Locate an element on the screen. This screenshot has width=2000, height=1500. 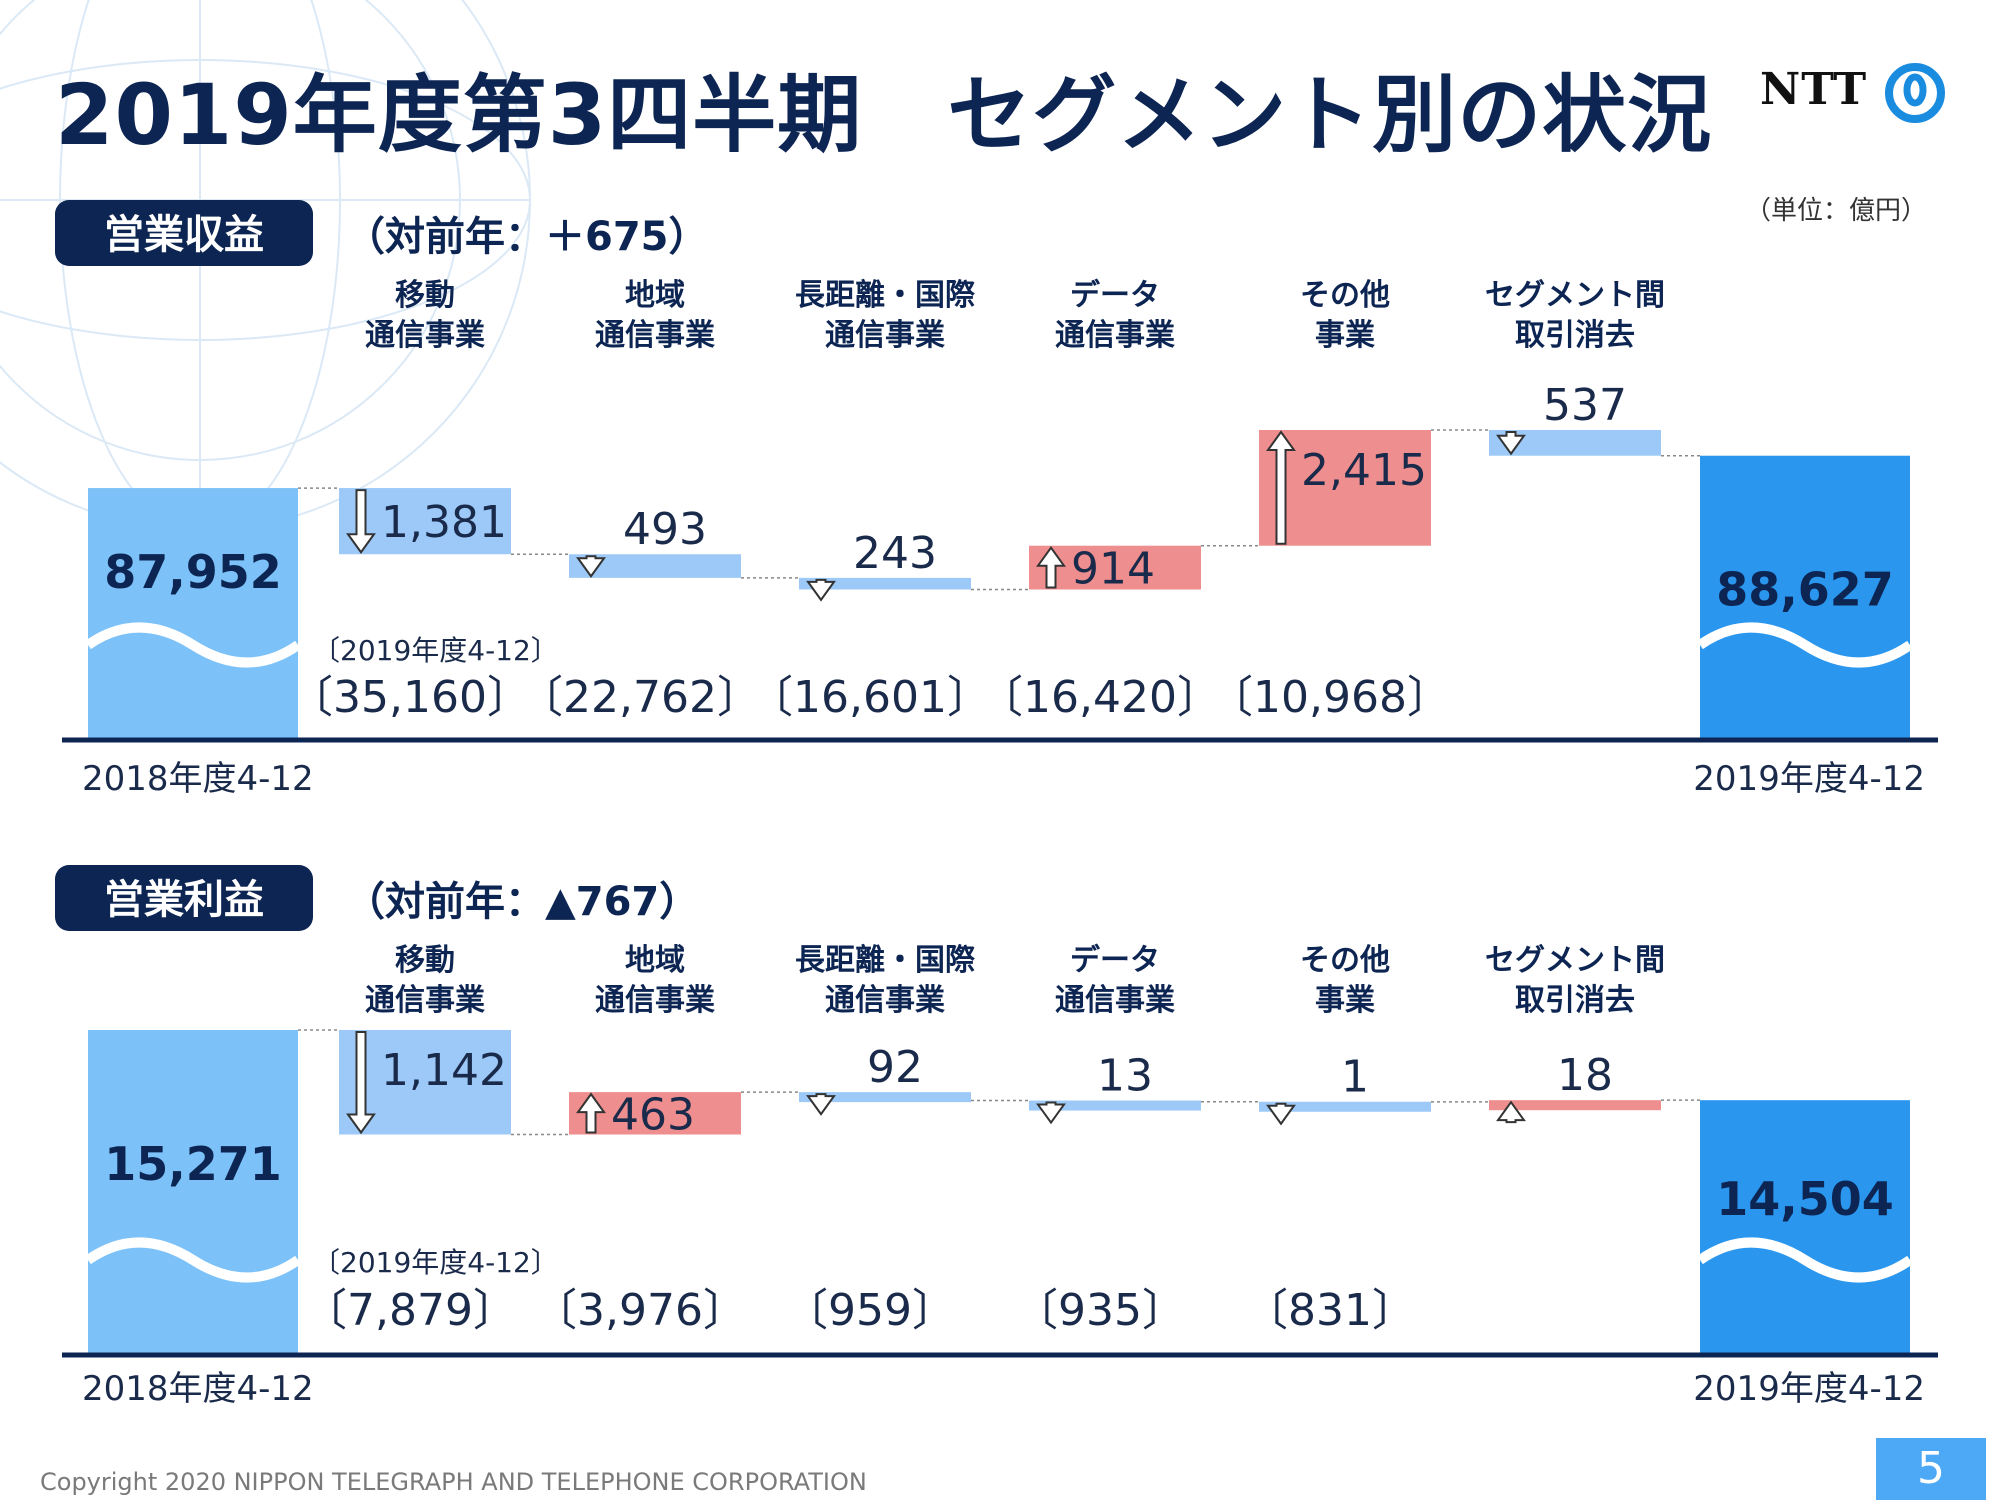
section-label: 営業収益 is located at coordinates (184, 235).